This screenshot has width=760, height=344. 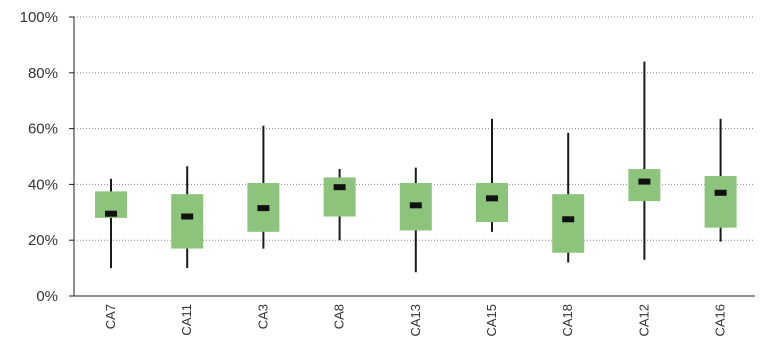 I want to click on x-tick-label: CA3, so click(x=262, y=316).